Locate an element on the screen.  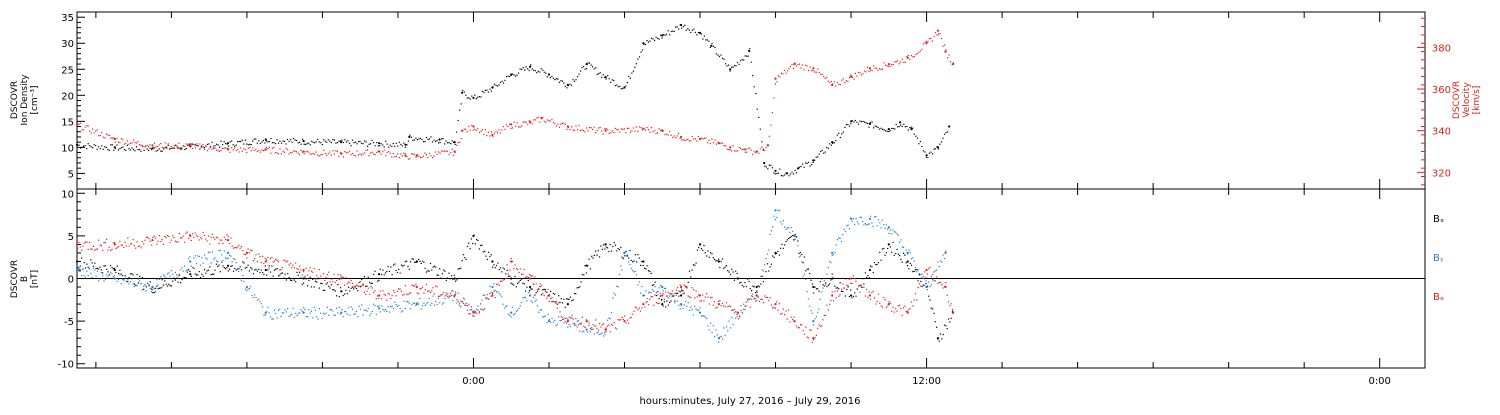
top-left-tick-label: 15 is located at coordinates (67, 122).